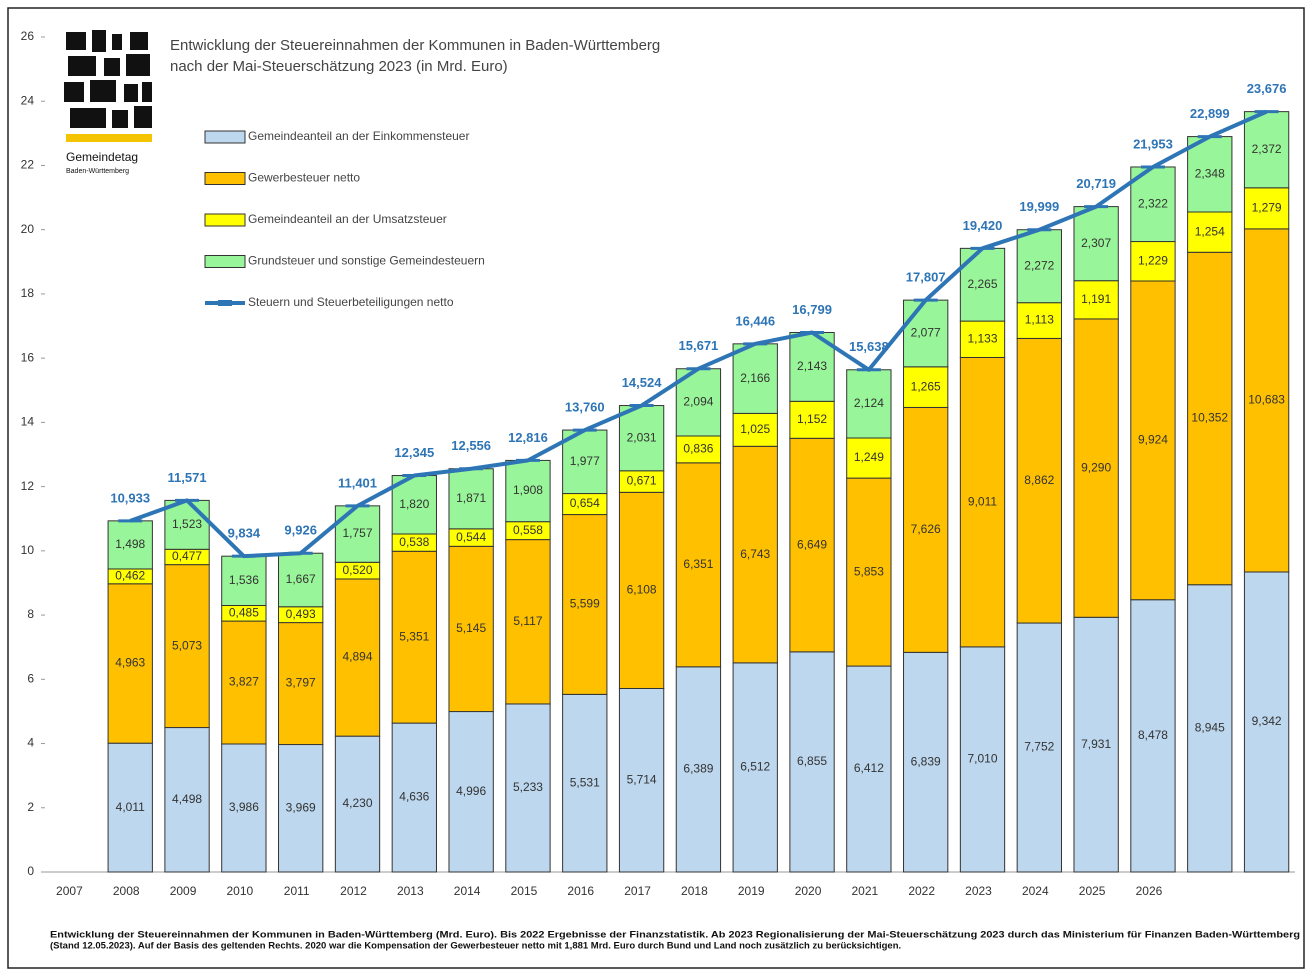  I want to click on data-label: 6,512, so click(755, 767).